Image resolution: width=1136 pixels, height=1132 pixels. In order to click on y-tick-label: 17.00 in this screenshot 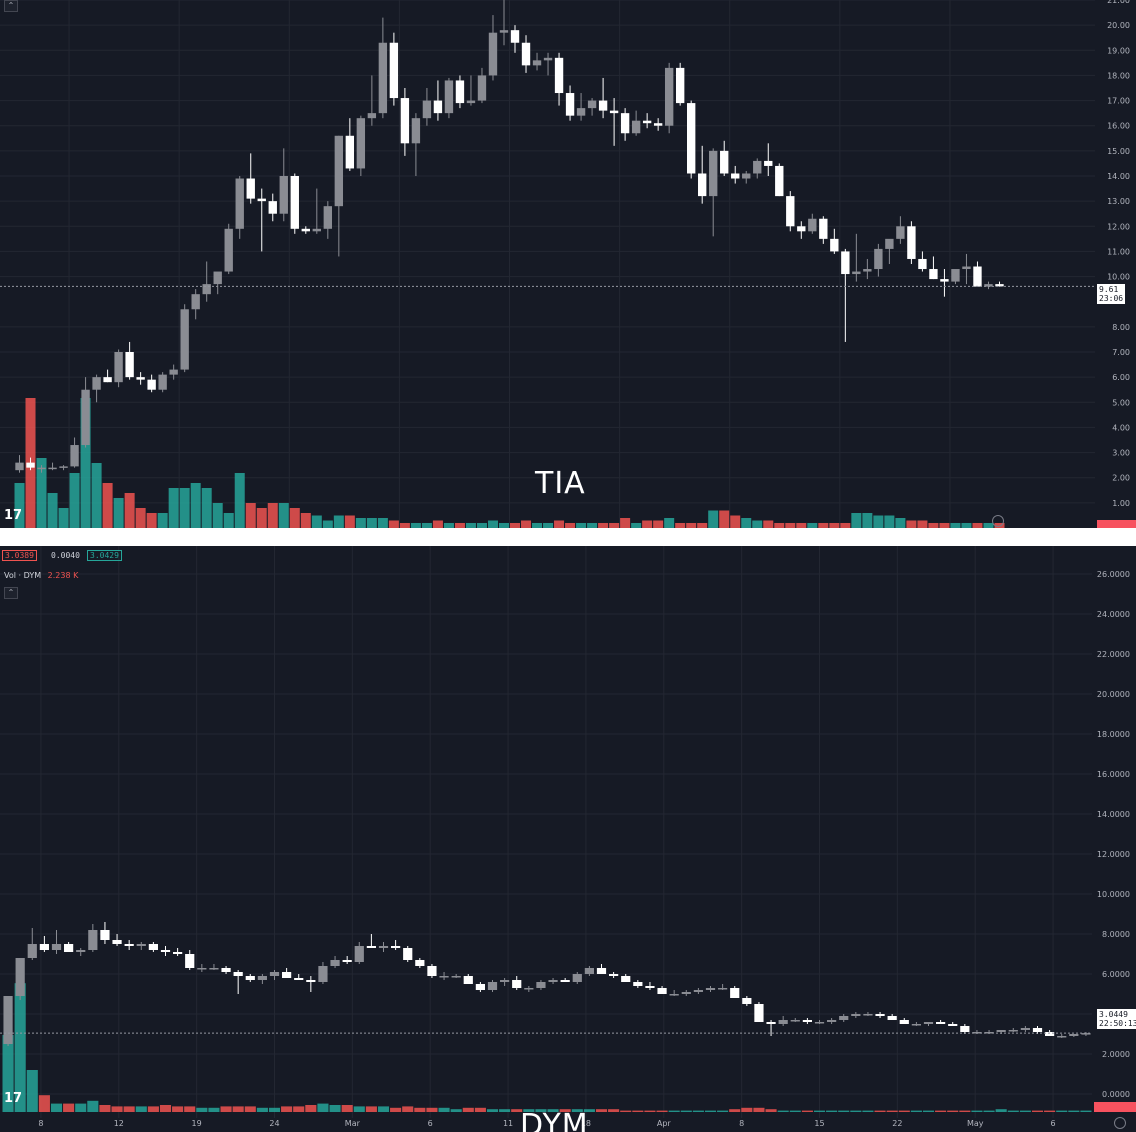, I will do `click(1118, 101)`.